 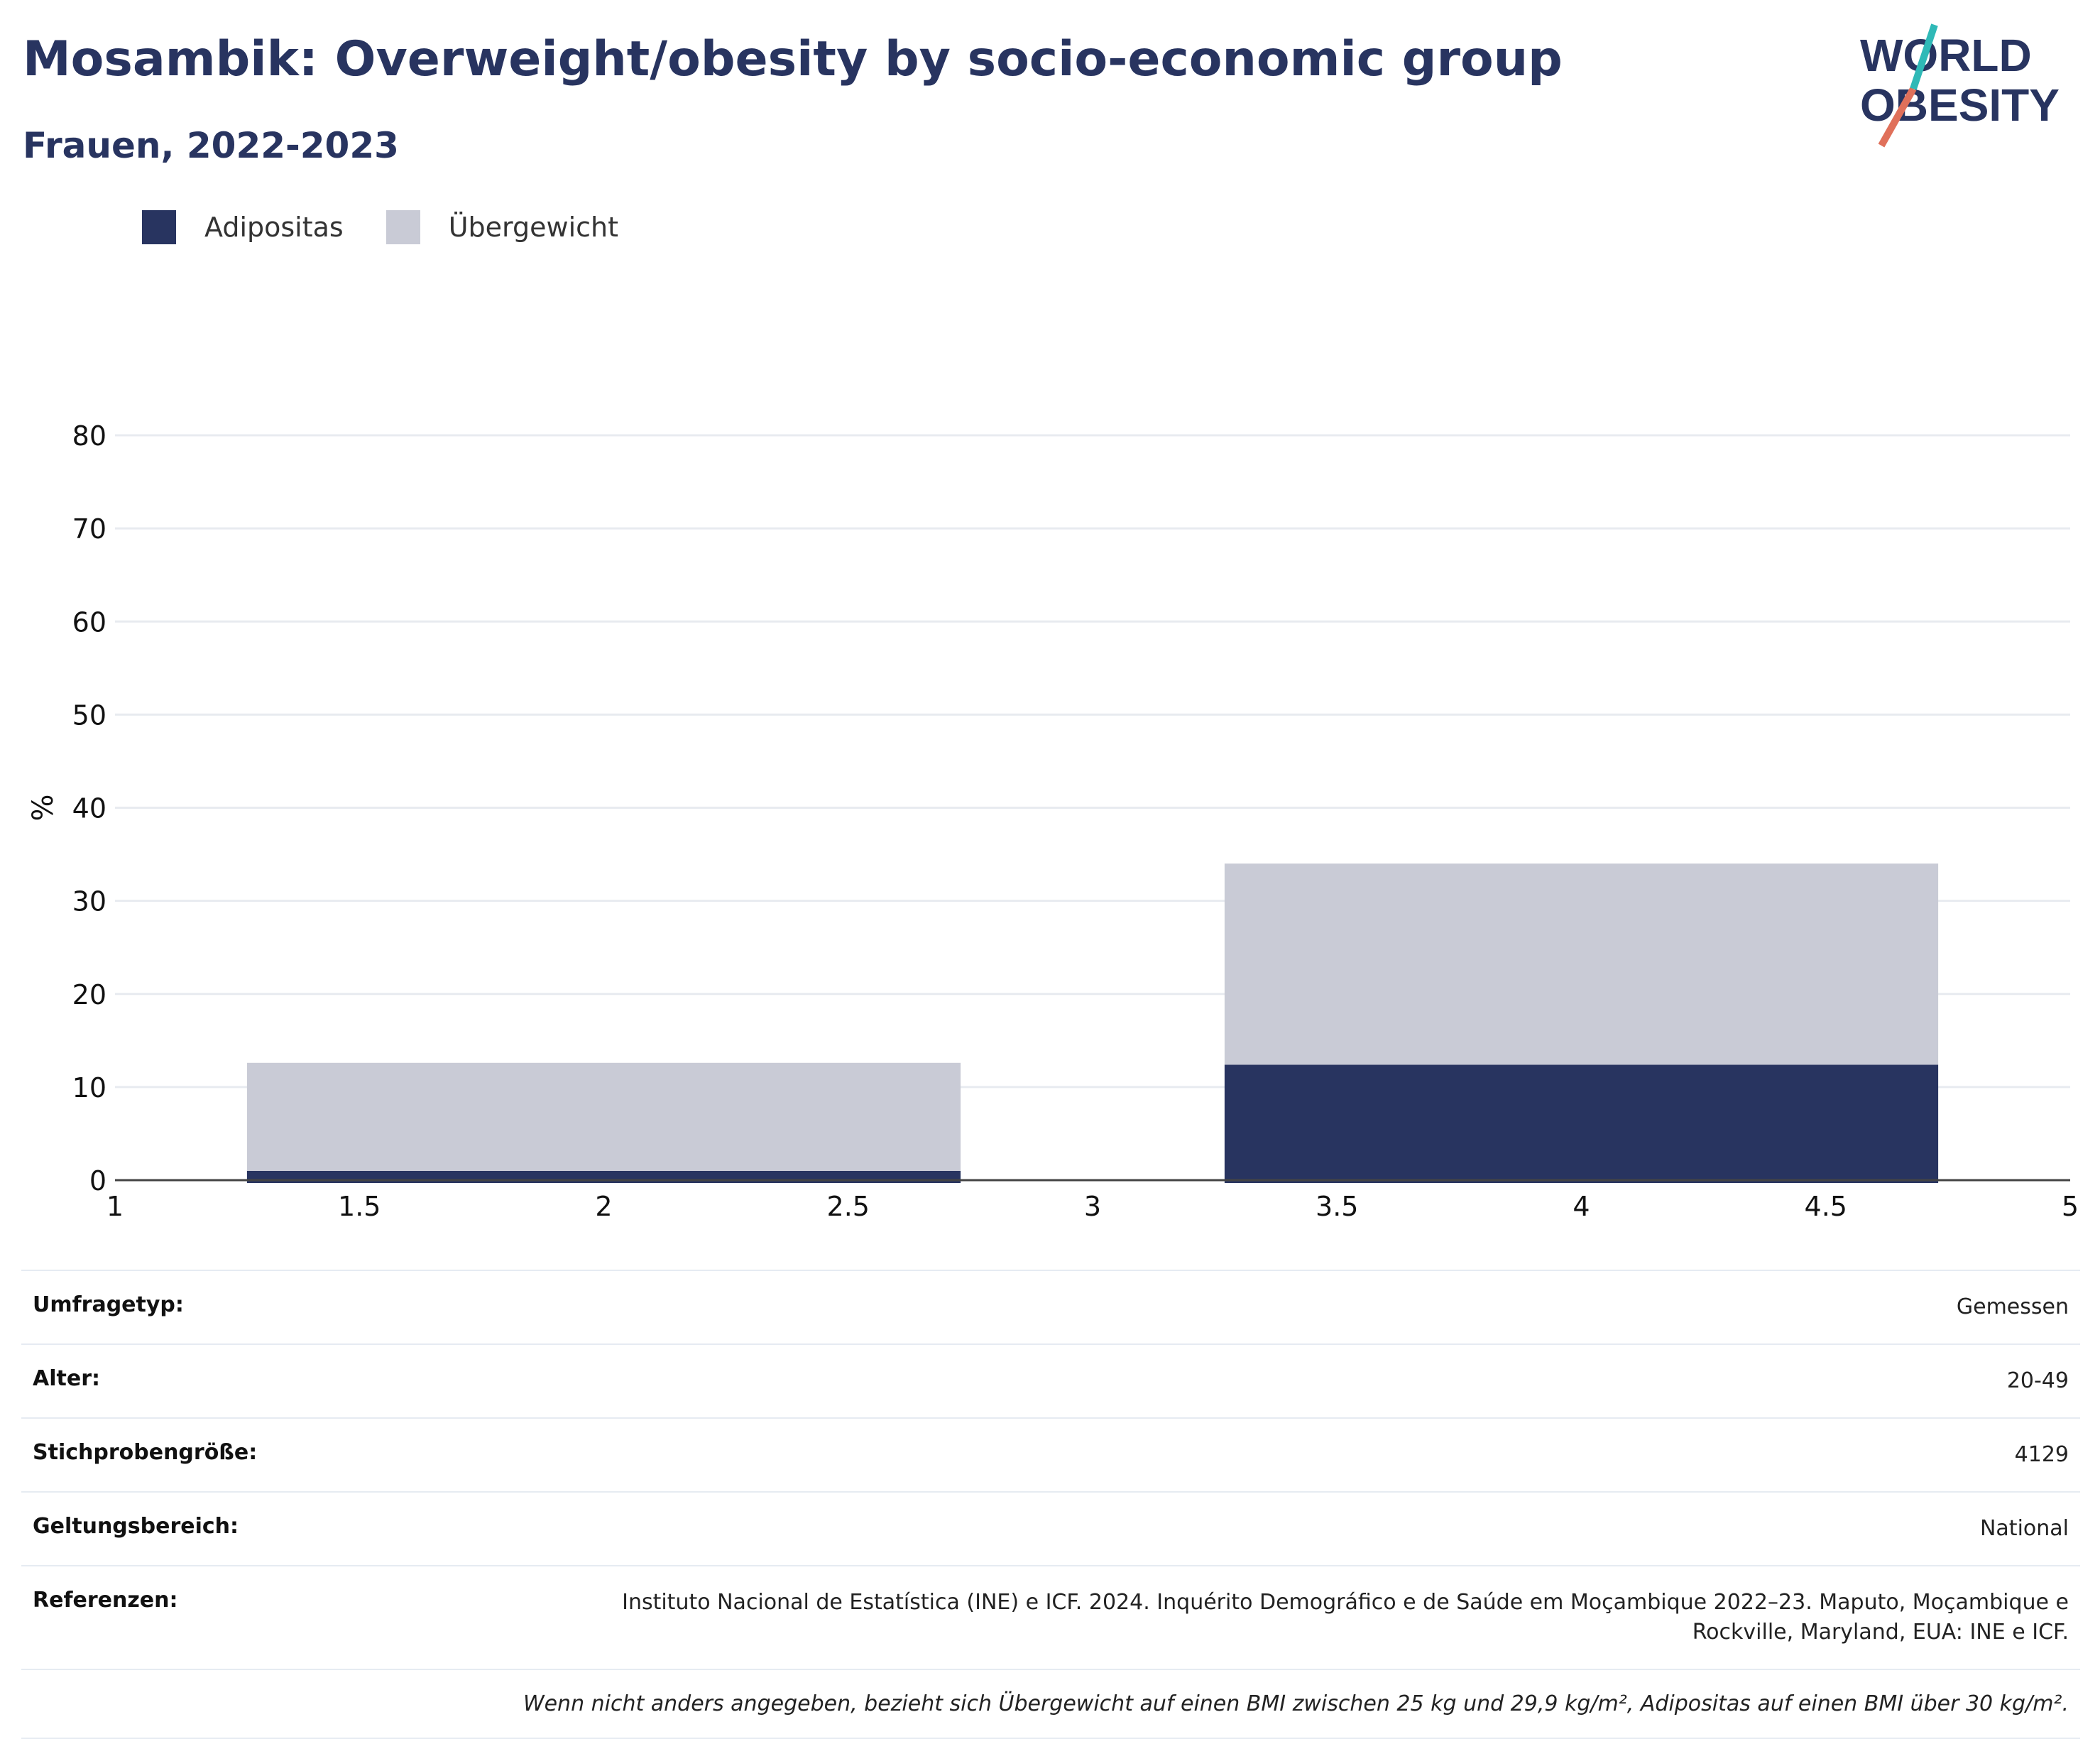 I want to click on y-axis-label: %, so click(x=43, y=808).